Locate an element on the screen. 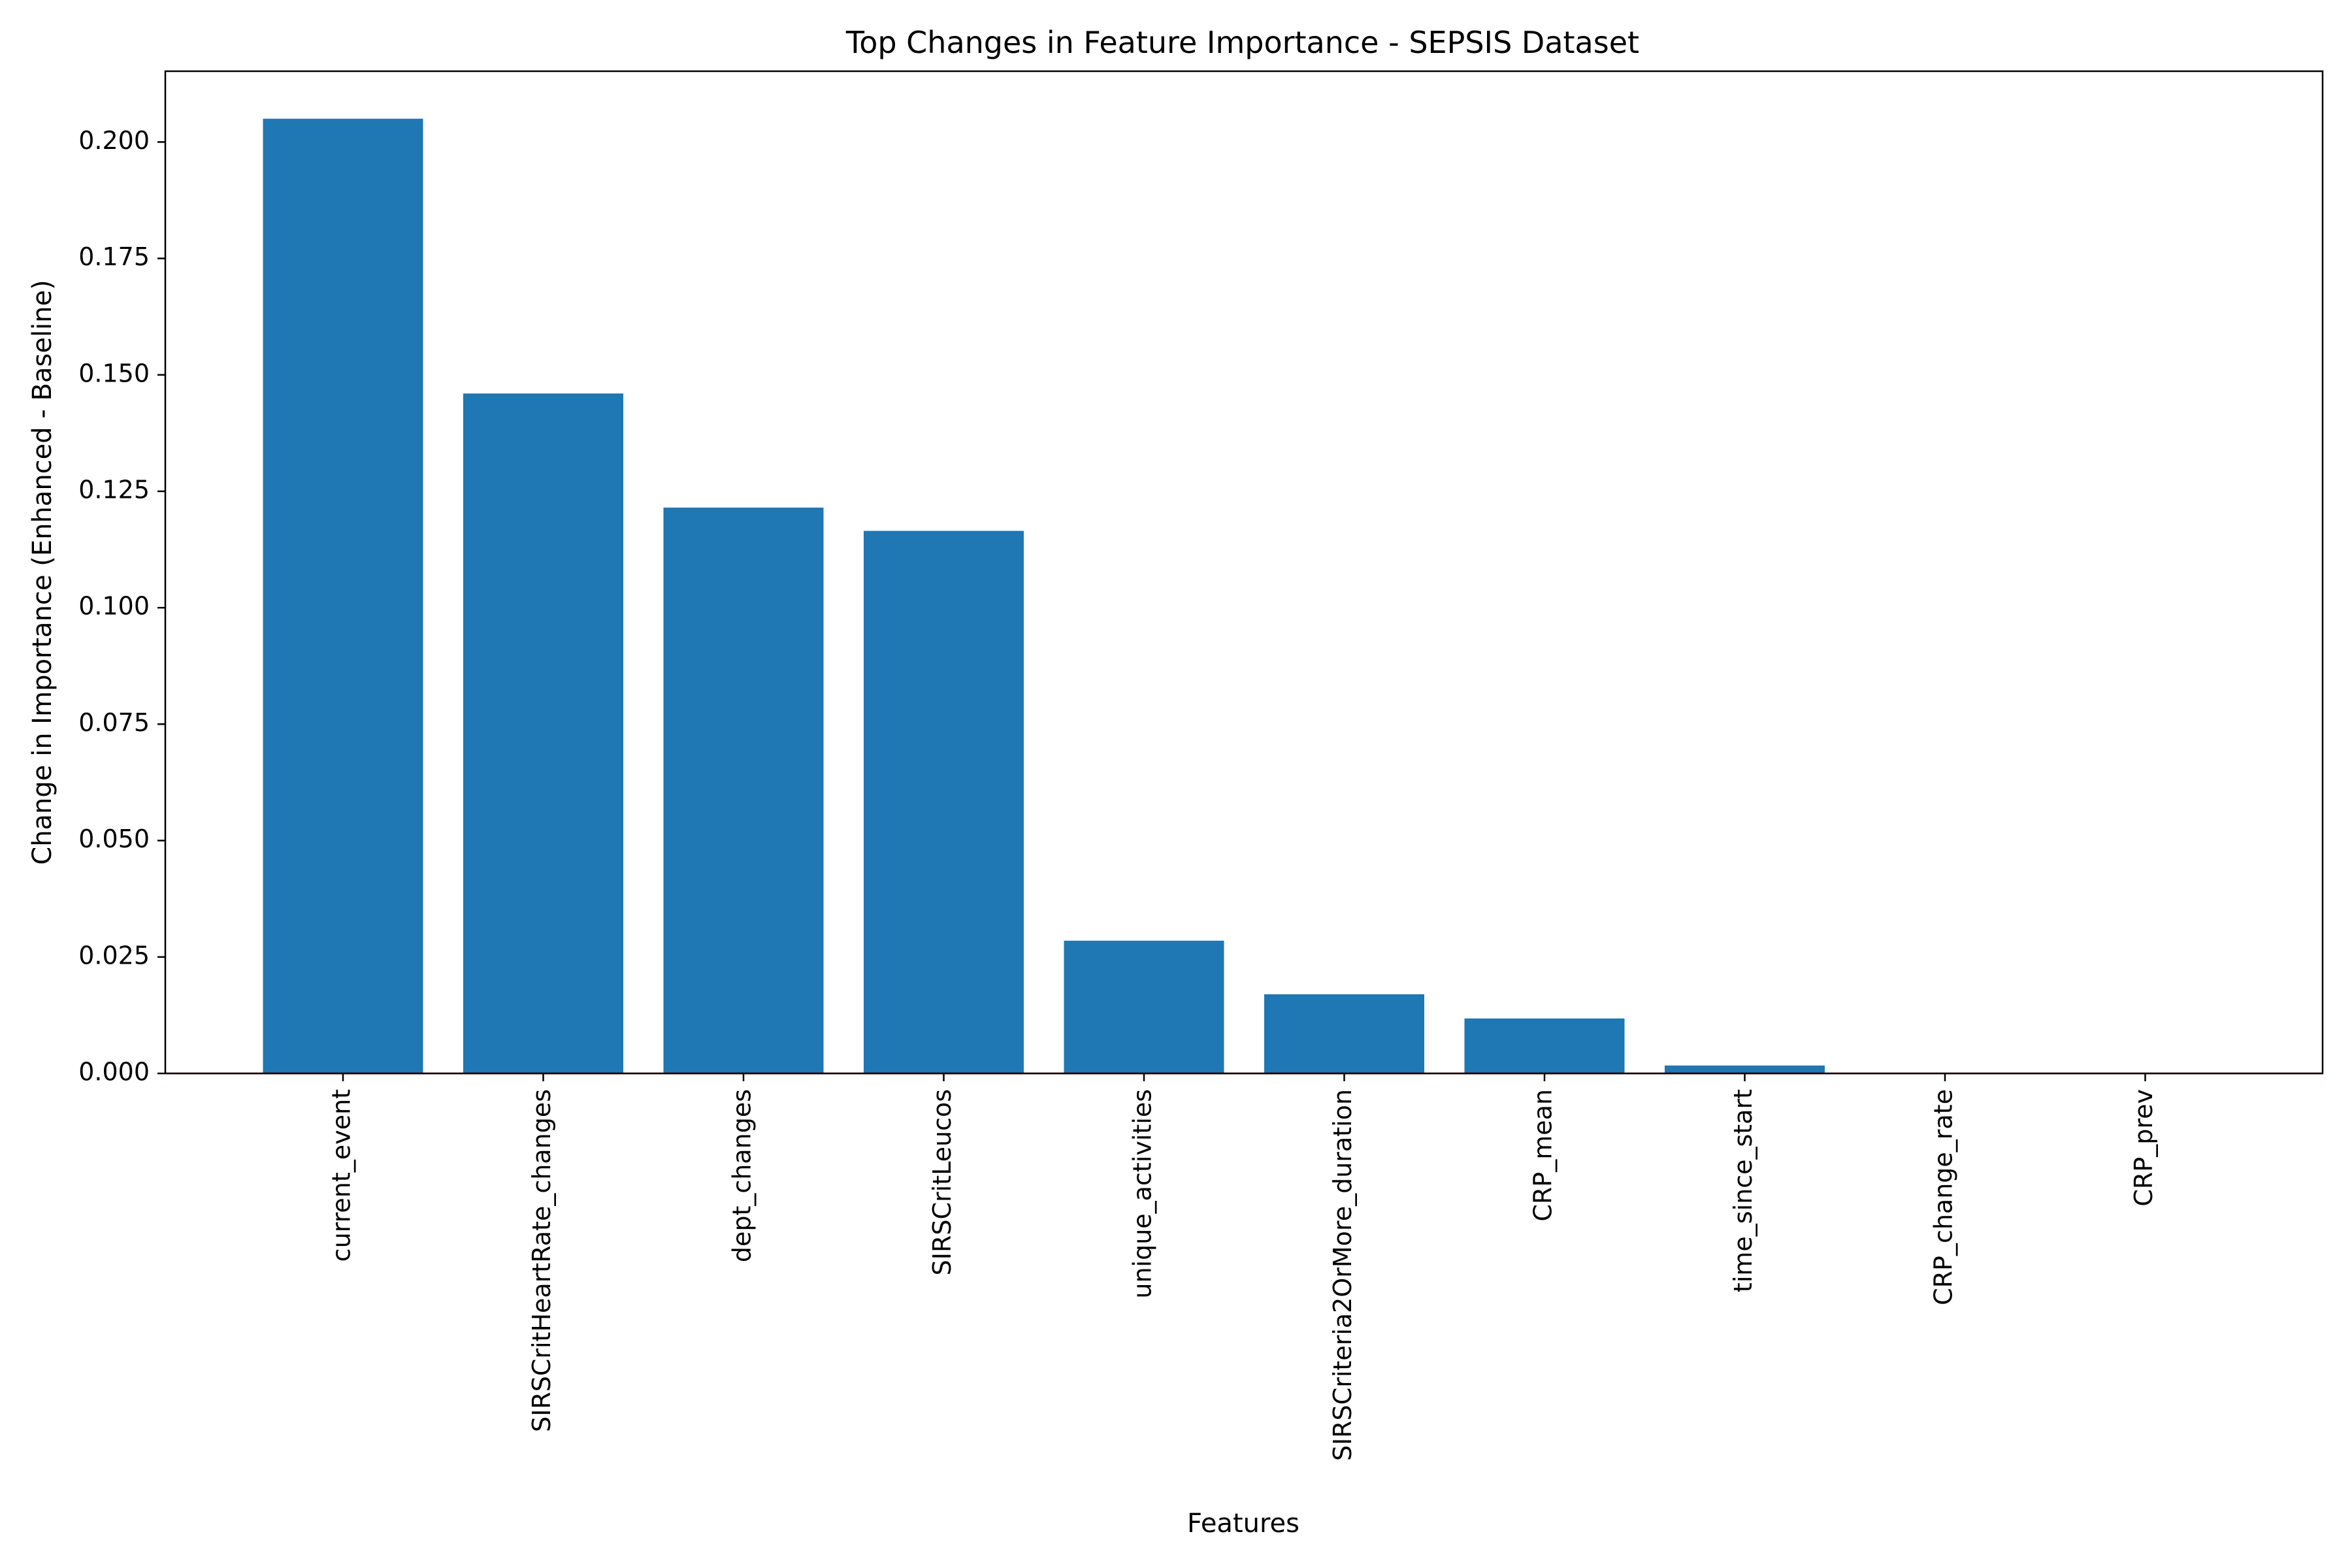 Image resolution: width=2352 pixels, height=1568 pixels. x-tick-label: time_since_start is located at coordinates (1743, 1190).